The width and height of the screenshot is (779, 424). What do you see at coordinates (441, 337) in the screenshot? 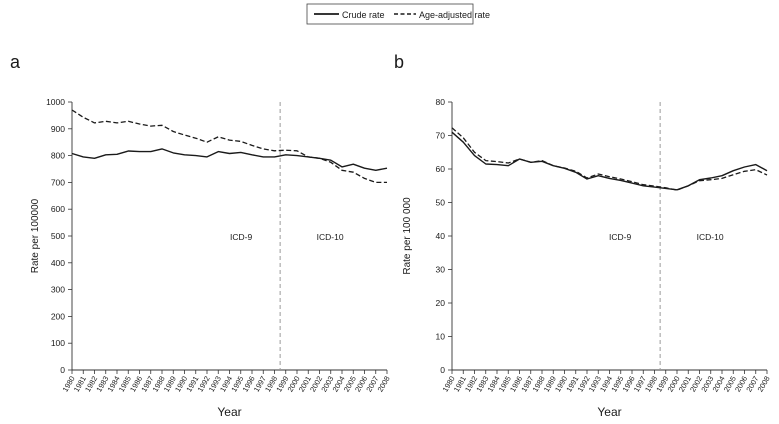
I see `y-tick-label: 10` at bounding box center [441, 337].